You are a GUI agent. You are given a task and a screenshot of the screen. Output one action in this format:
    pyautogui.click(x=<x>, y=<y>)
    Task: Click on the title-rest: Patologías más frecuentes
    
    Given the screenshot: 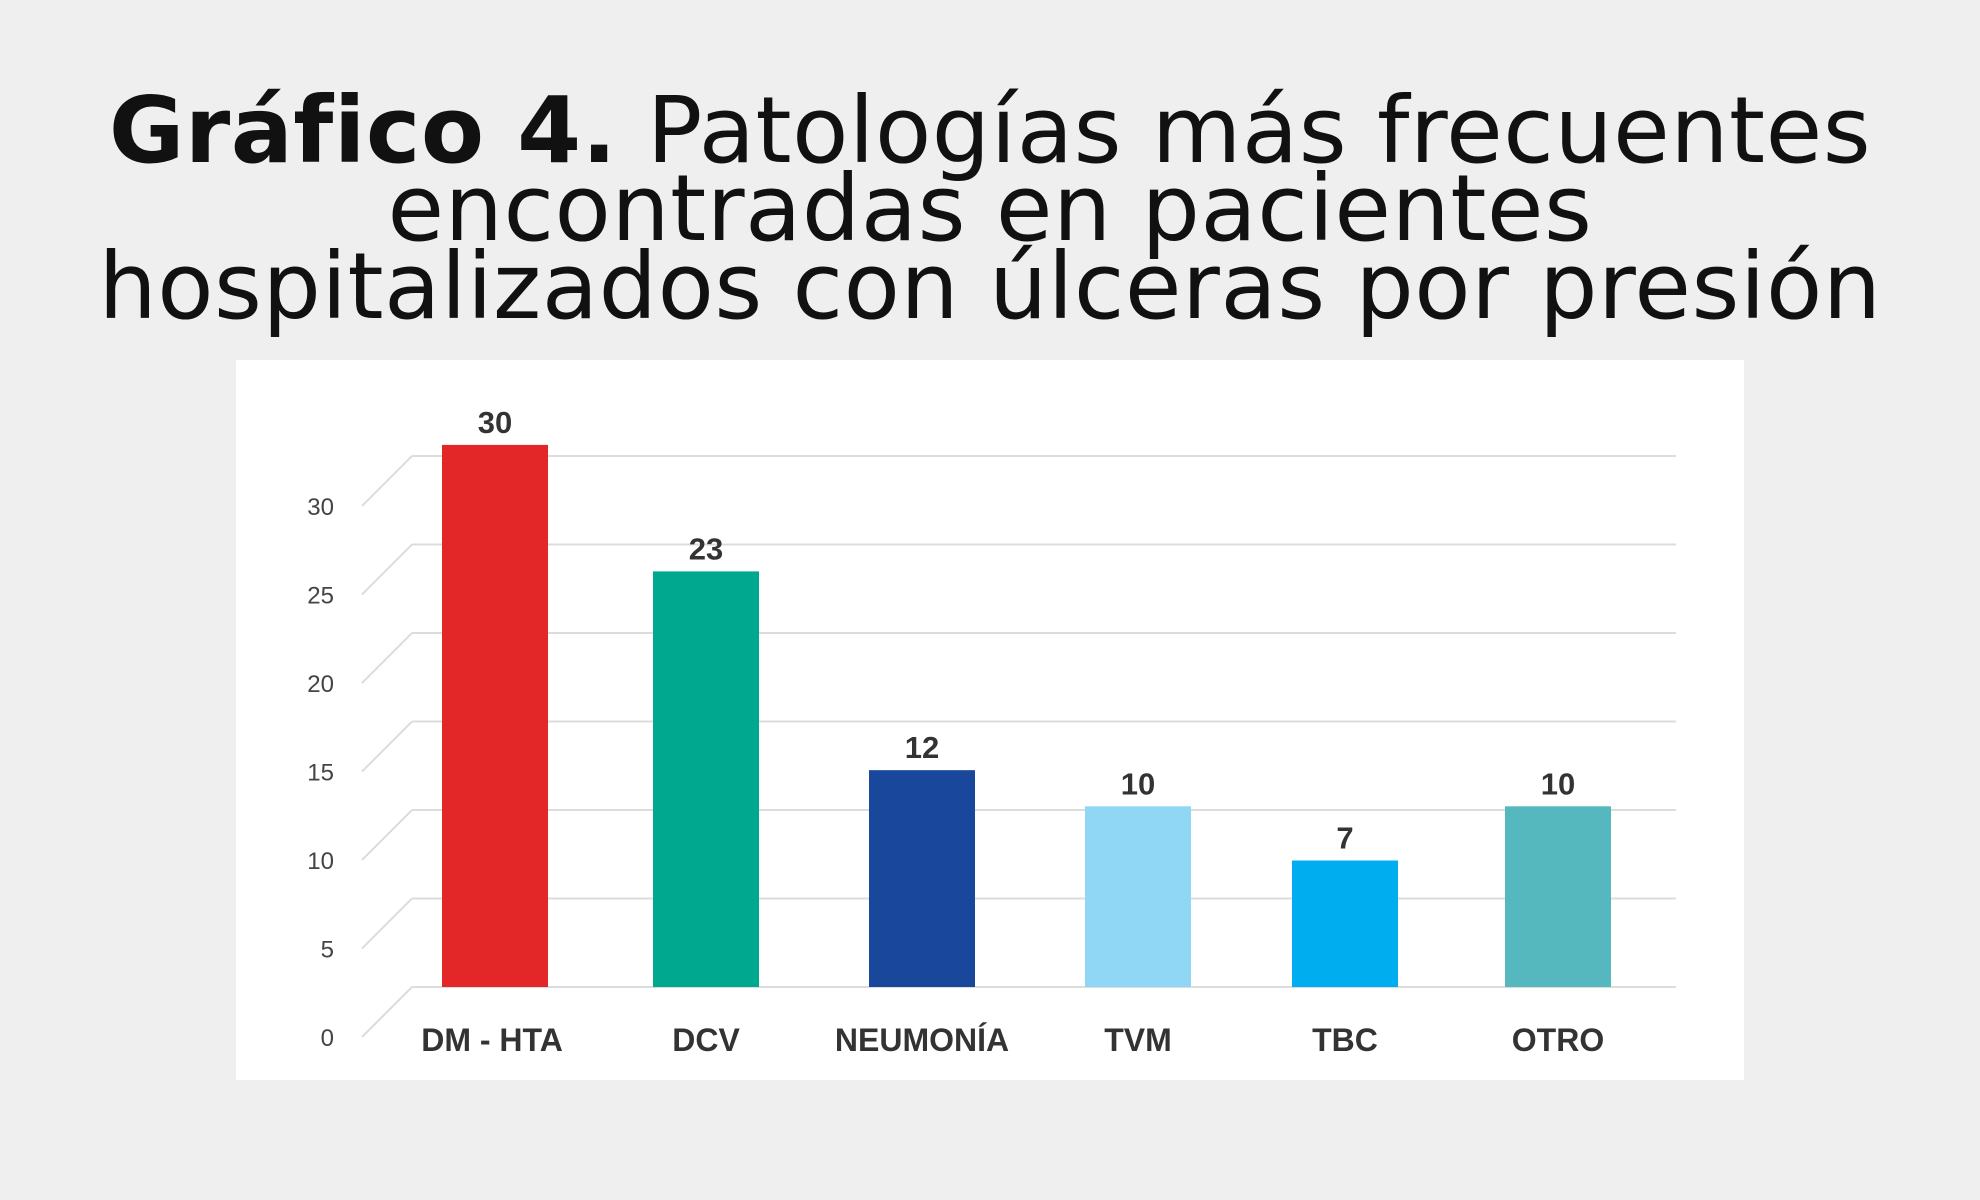 What is the action you would take?
    pyautogui.click(x=1244, y=130)
    